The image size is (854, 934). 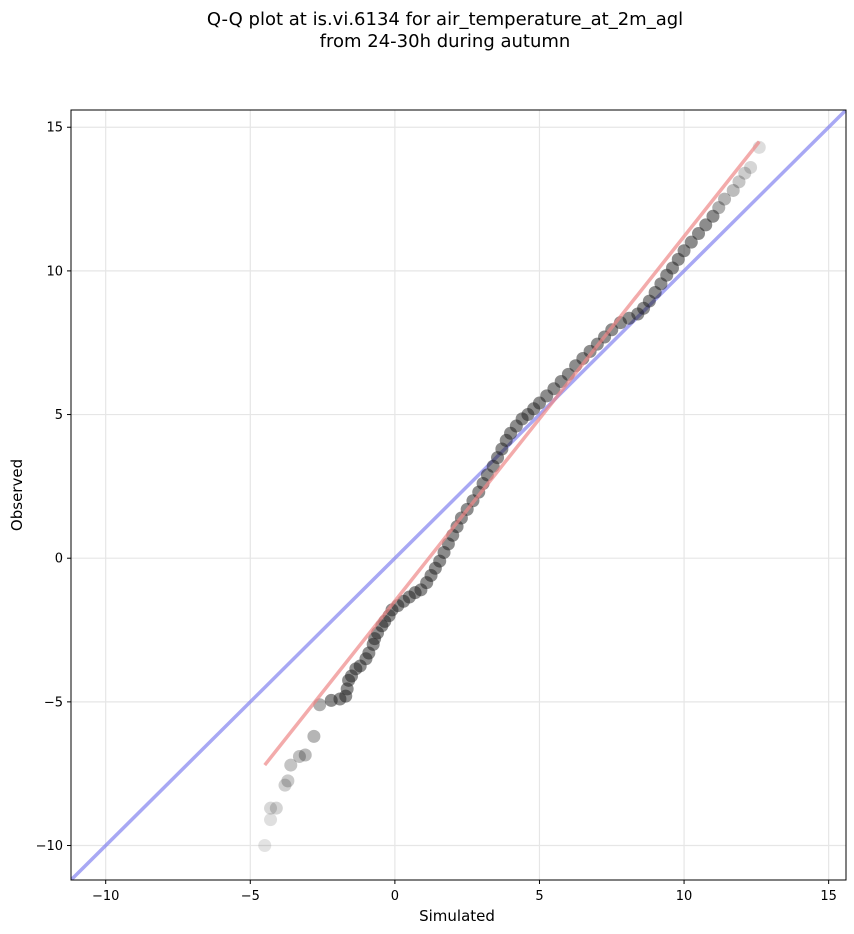 What do you see at coordinates (445, 41) in the screenshot?
I see `chart-subtitle: from 24-30h during autumn` at bounding box center [445, 41].